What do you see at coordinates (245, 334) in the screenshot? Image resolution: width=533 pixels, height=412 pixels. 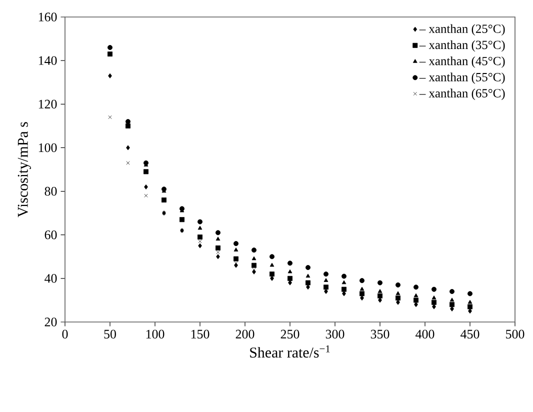 I see `x-tick-label: 200` at bounding box center [245, 334].